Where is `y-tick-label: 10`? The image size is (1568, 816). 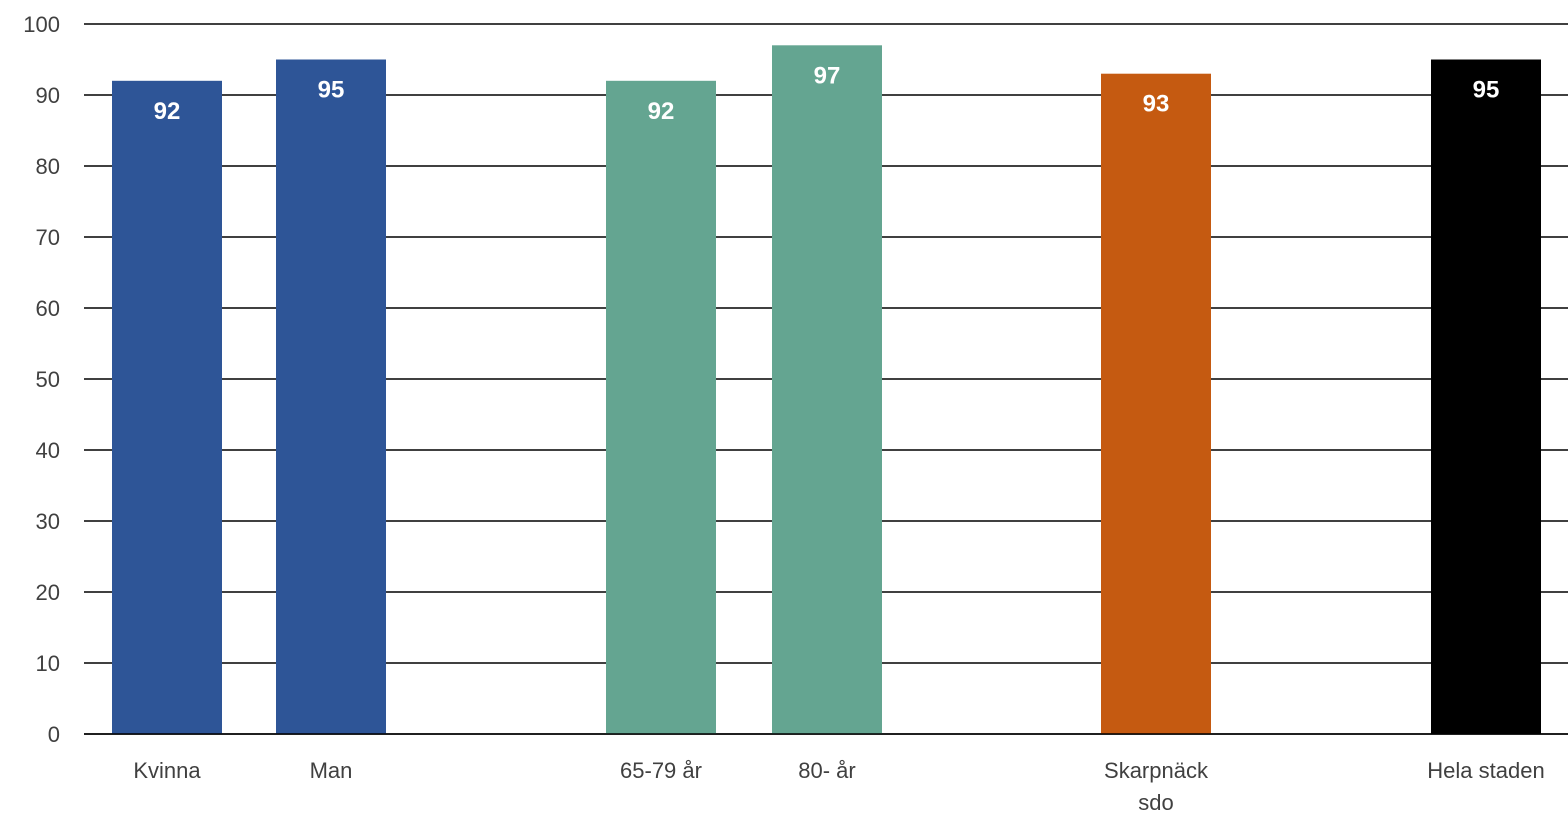
y-tick-label: 10 is located at coordinates (48, 663).